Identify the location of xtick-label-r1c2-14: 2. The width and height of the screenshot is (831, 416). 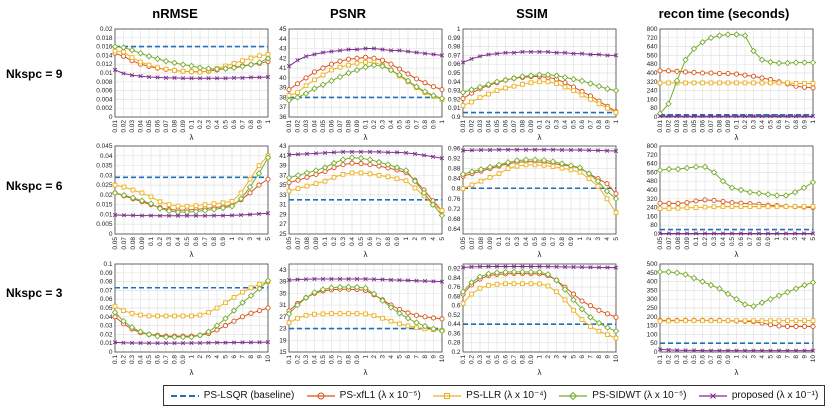
(589, 239).